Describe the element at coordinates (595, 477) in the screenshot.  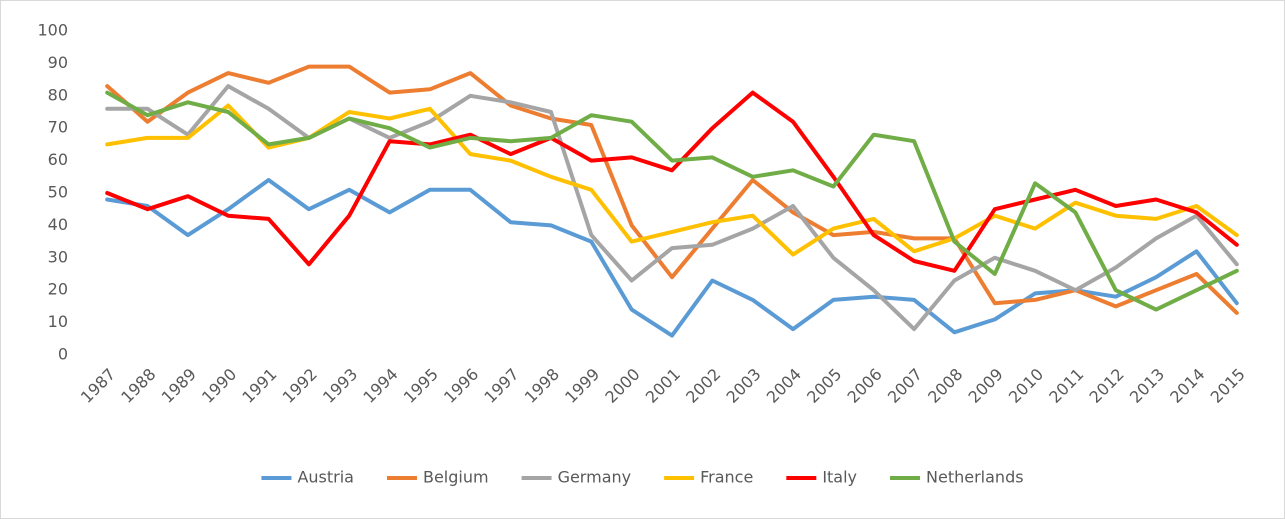
I see `legend-label: Germany` at that location.